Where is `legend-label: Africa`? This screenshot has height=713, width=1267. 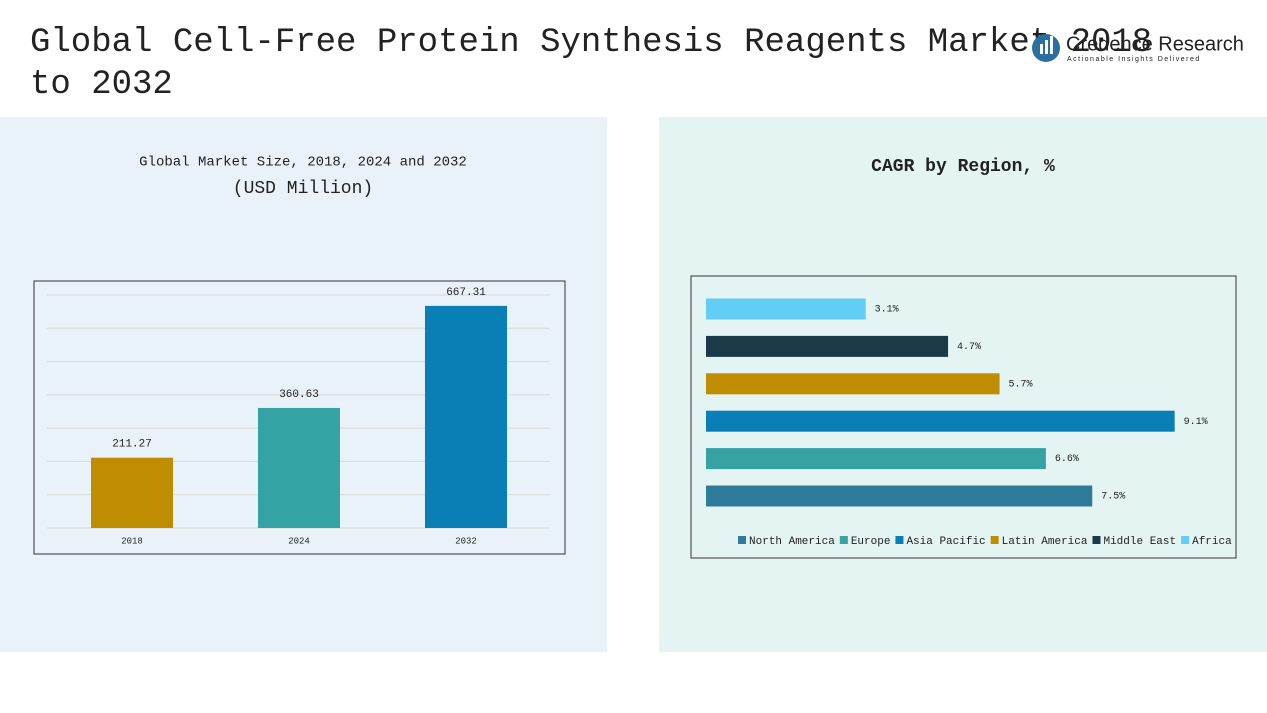
legend-label: Africa is located at coordinates (1212, 542).